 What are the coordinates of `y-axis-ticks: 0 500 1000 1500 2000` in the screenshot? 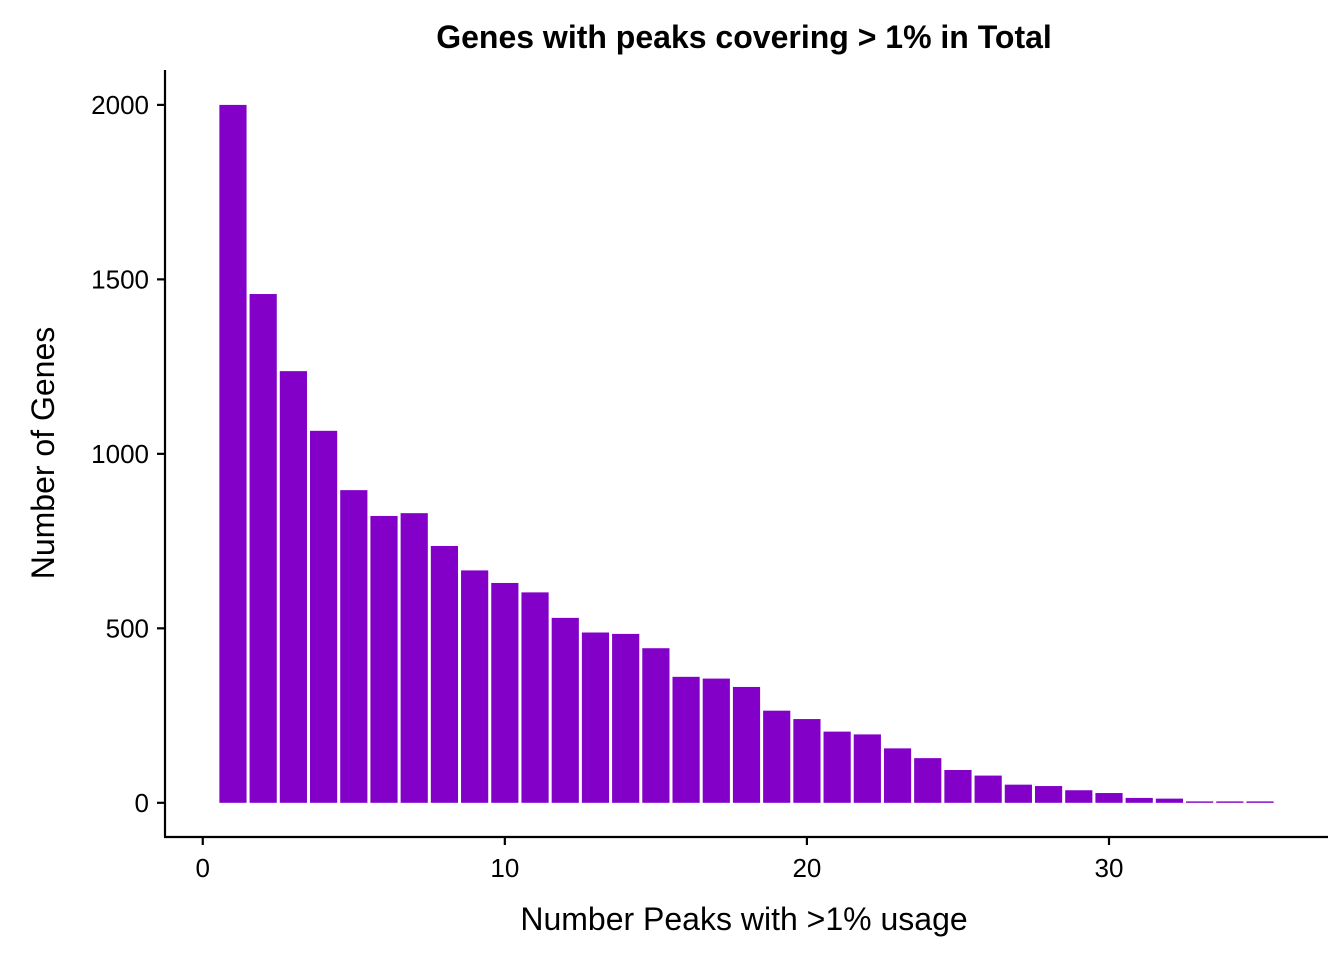 It's located at (128, 454).